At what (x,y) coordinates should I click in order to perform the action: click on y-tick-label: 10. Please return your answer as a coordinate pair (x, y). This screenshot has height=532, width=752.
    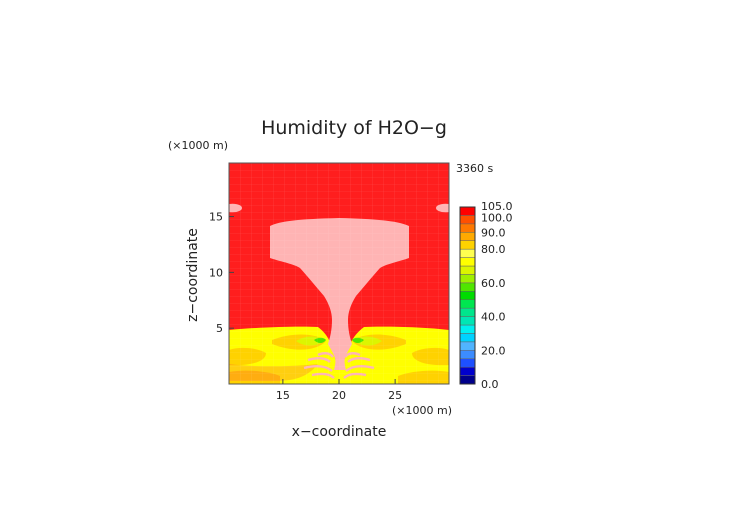
    Looking at the image, I should click on (216, 272).